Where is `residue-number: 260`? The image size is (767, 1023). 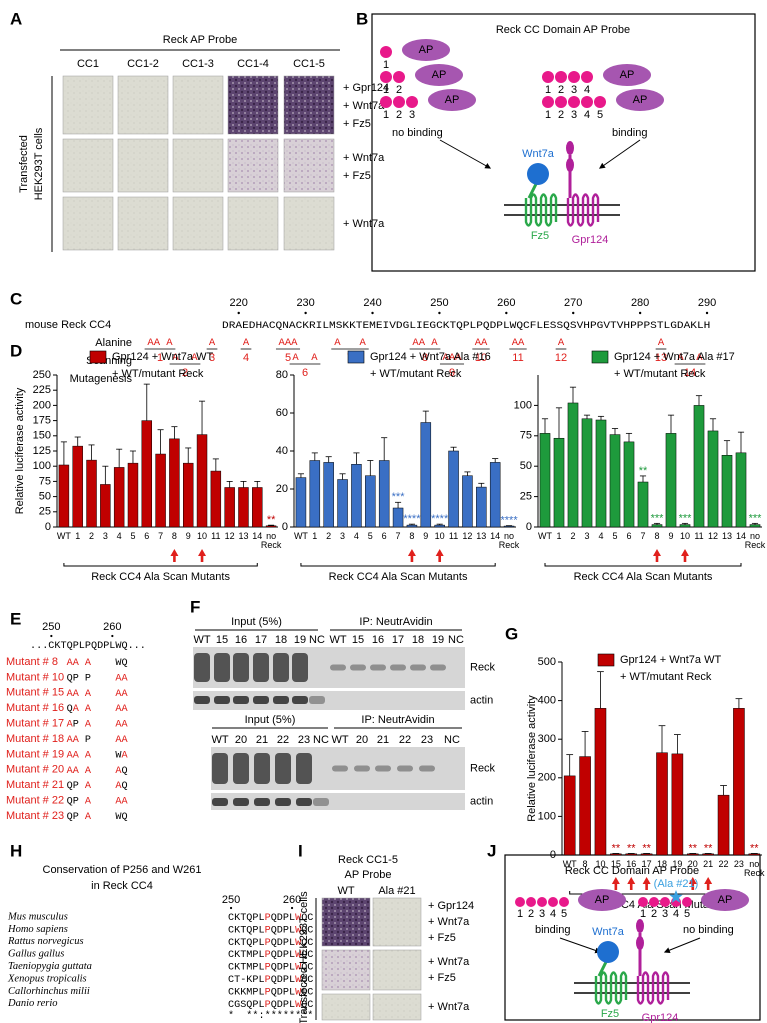 residue-number: 260 is located at coordinates (506, 303).